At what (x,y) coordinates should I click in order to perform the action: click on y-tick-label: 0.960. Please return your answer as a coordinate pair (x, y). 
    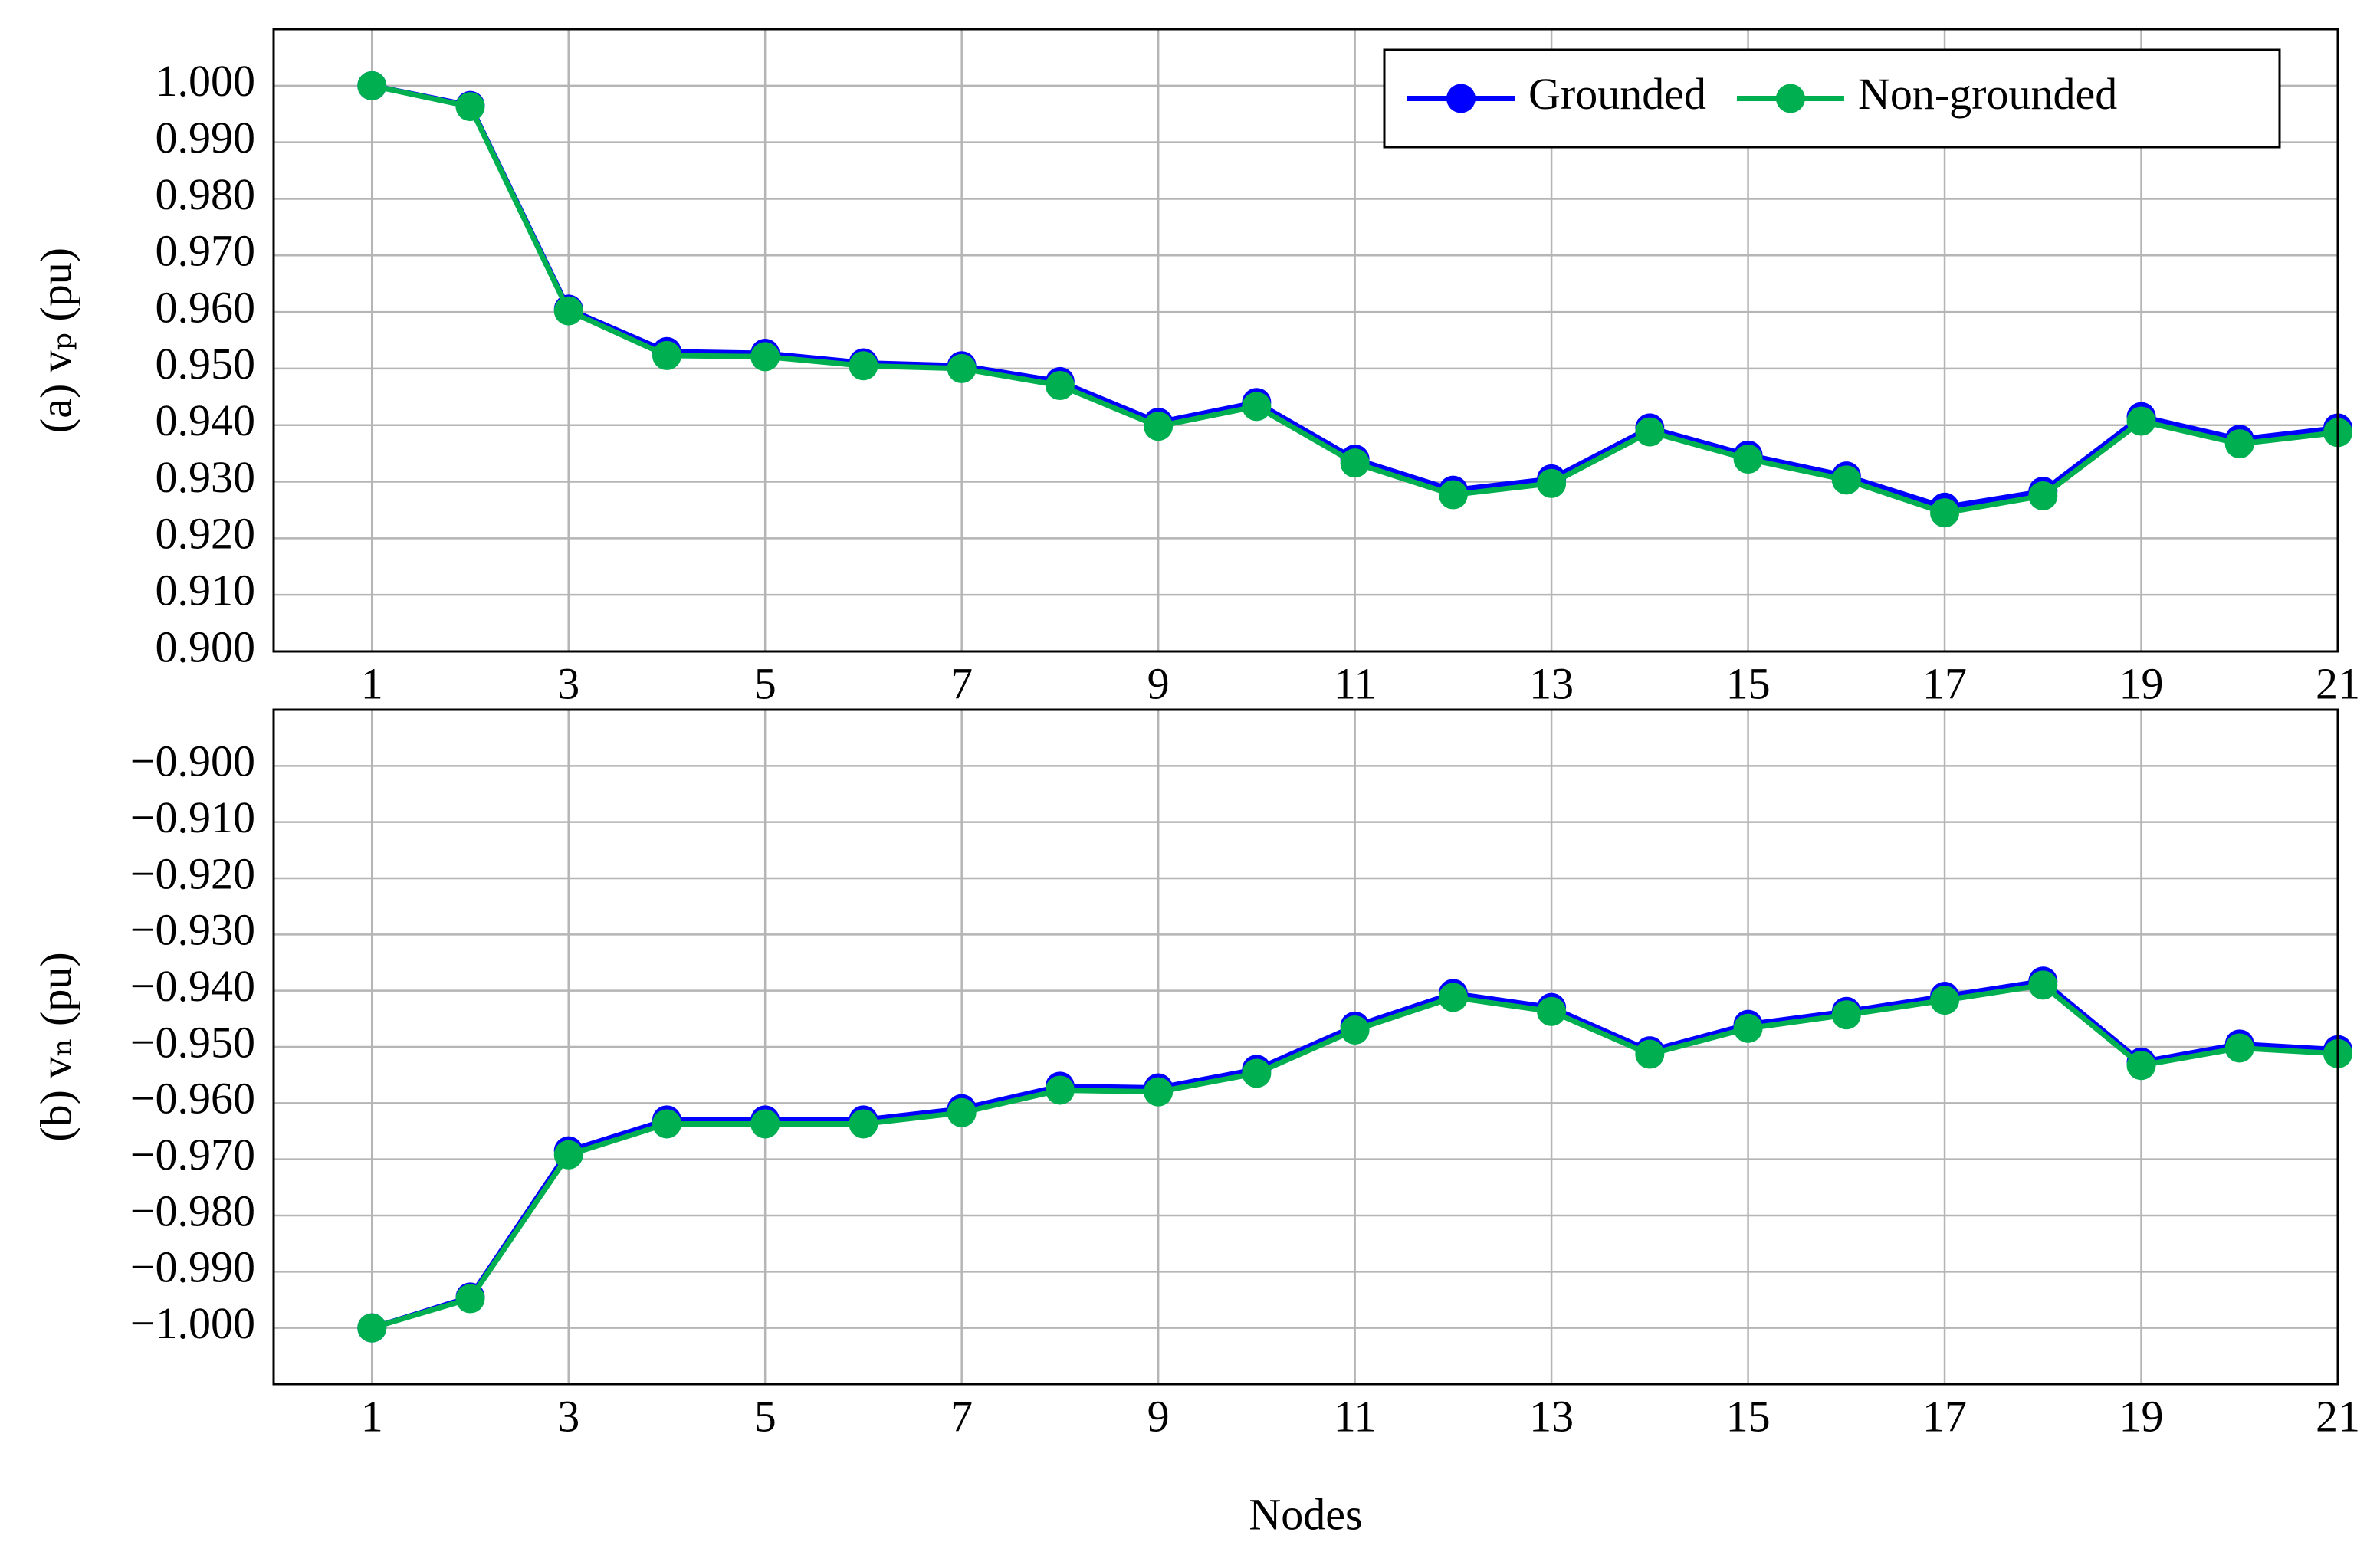
    Looking at the image, I should click on (206, 307).